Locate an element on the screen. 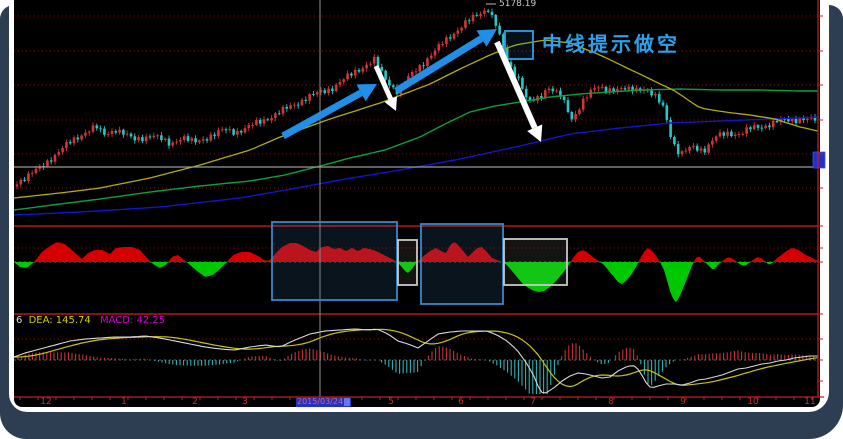  x-axis-month-label: 5 is located at coordinates (391, 402).